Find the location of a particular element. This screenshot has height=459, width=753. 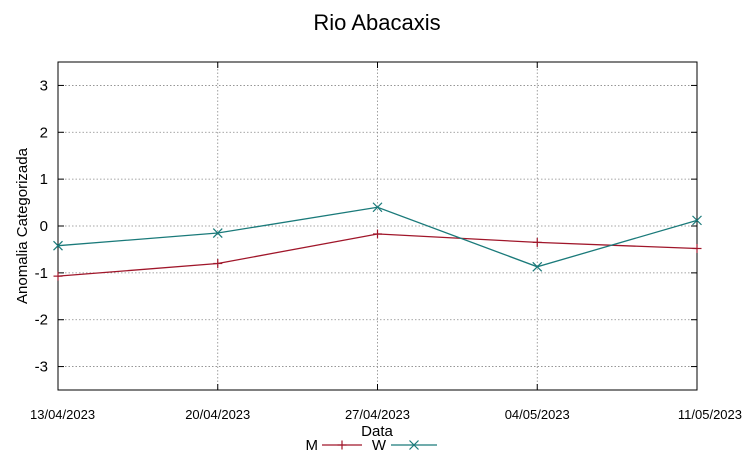

x-axis-label: Data is located at coordinates (377, 431).